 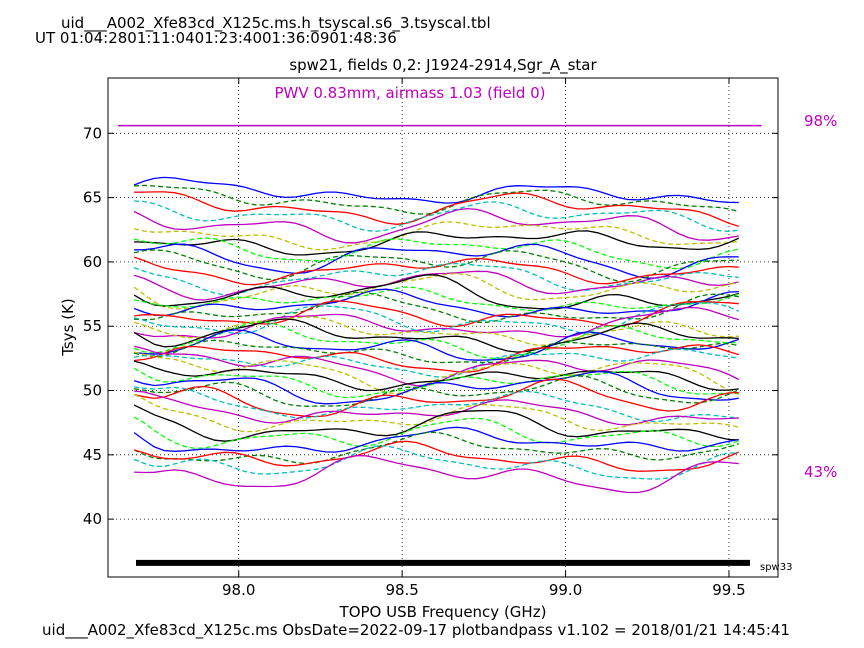 I want to click on x-tick-label: 98.0, so click(x=238, y=590).